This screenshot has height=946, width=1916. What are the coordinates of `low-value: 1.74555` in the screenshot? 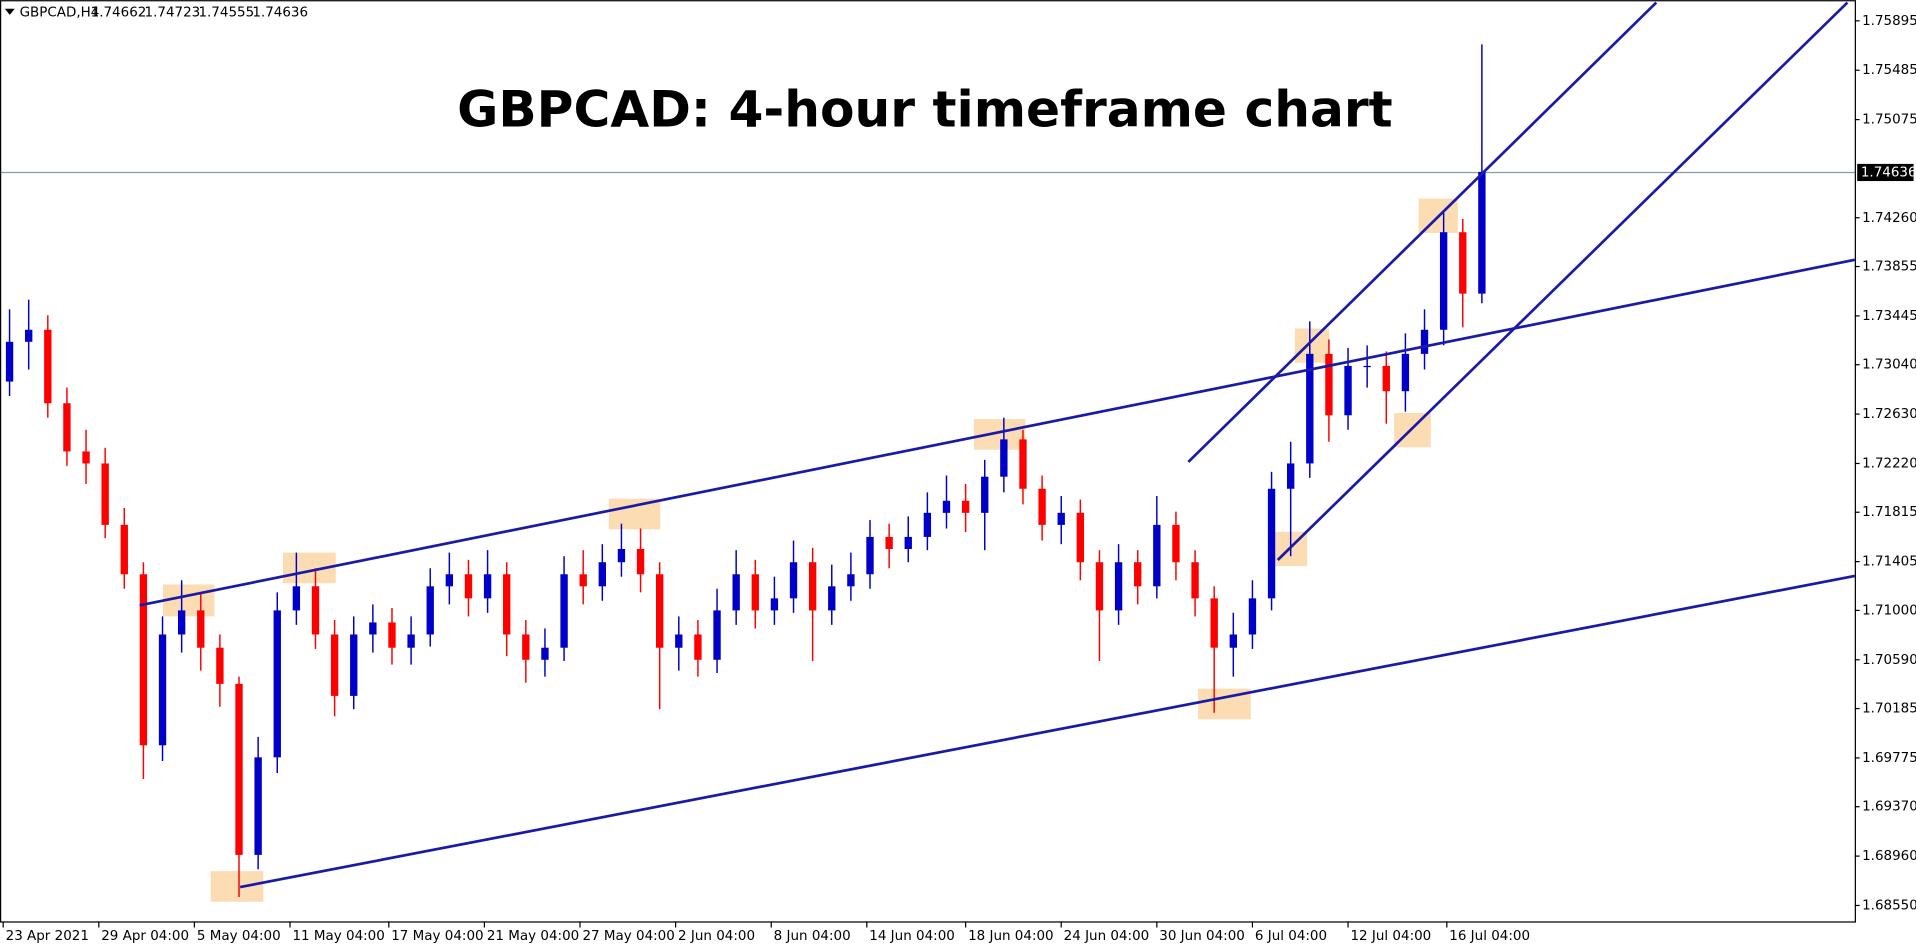 It's located at (226, 12).